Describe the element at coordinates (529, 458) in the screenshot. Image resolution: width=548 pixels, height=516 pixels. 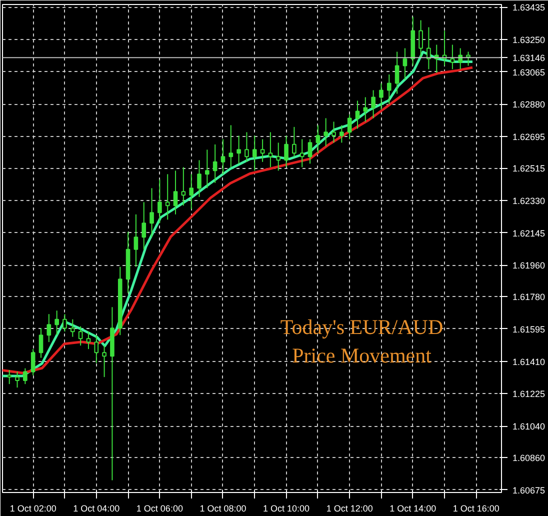
I see `y-tick-label: 1.60860` at that location.